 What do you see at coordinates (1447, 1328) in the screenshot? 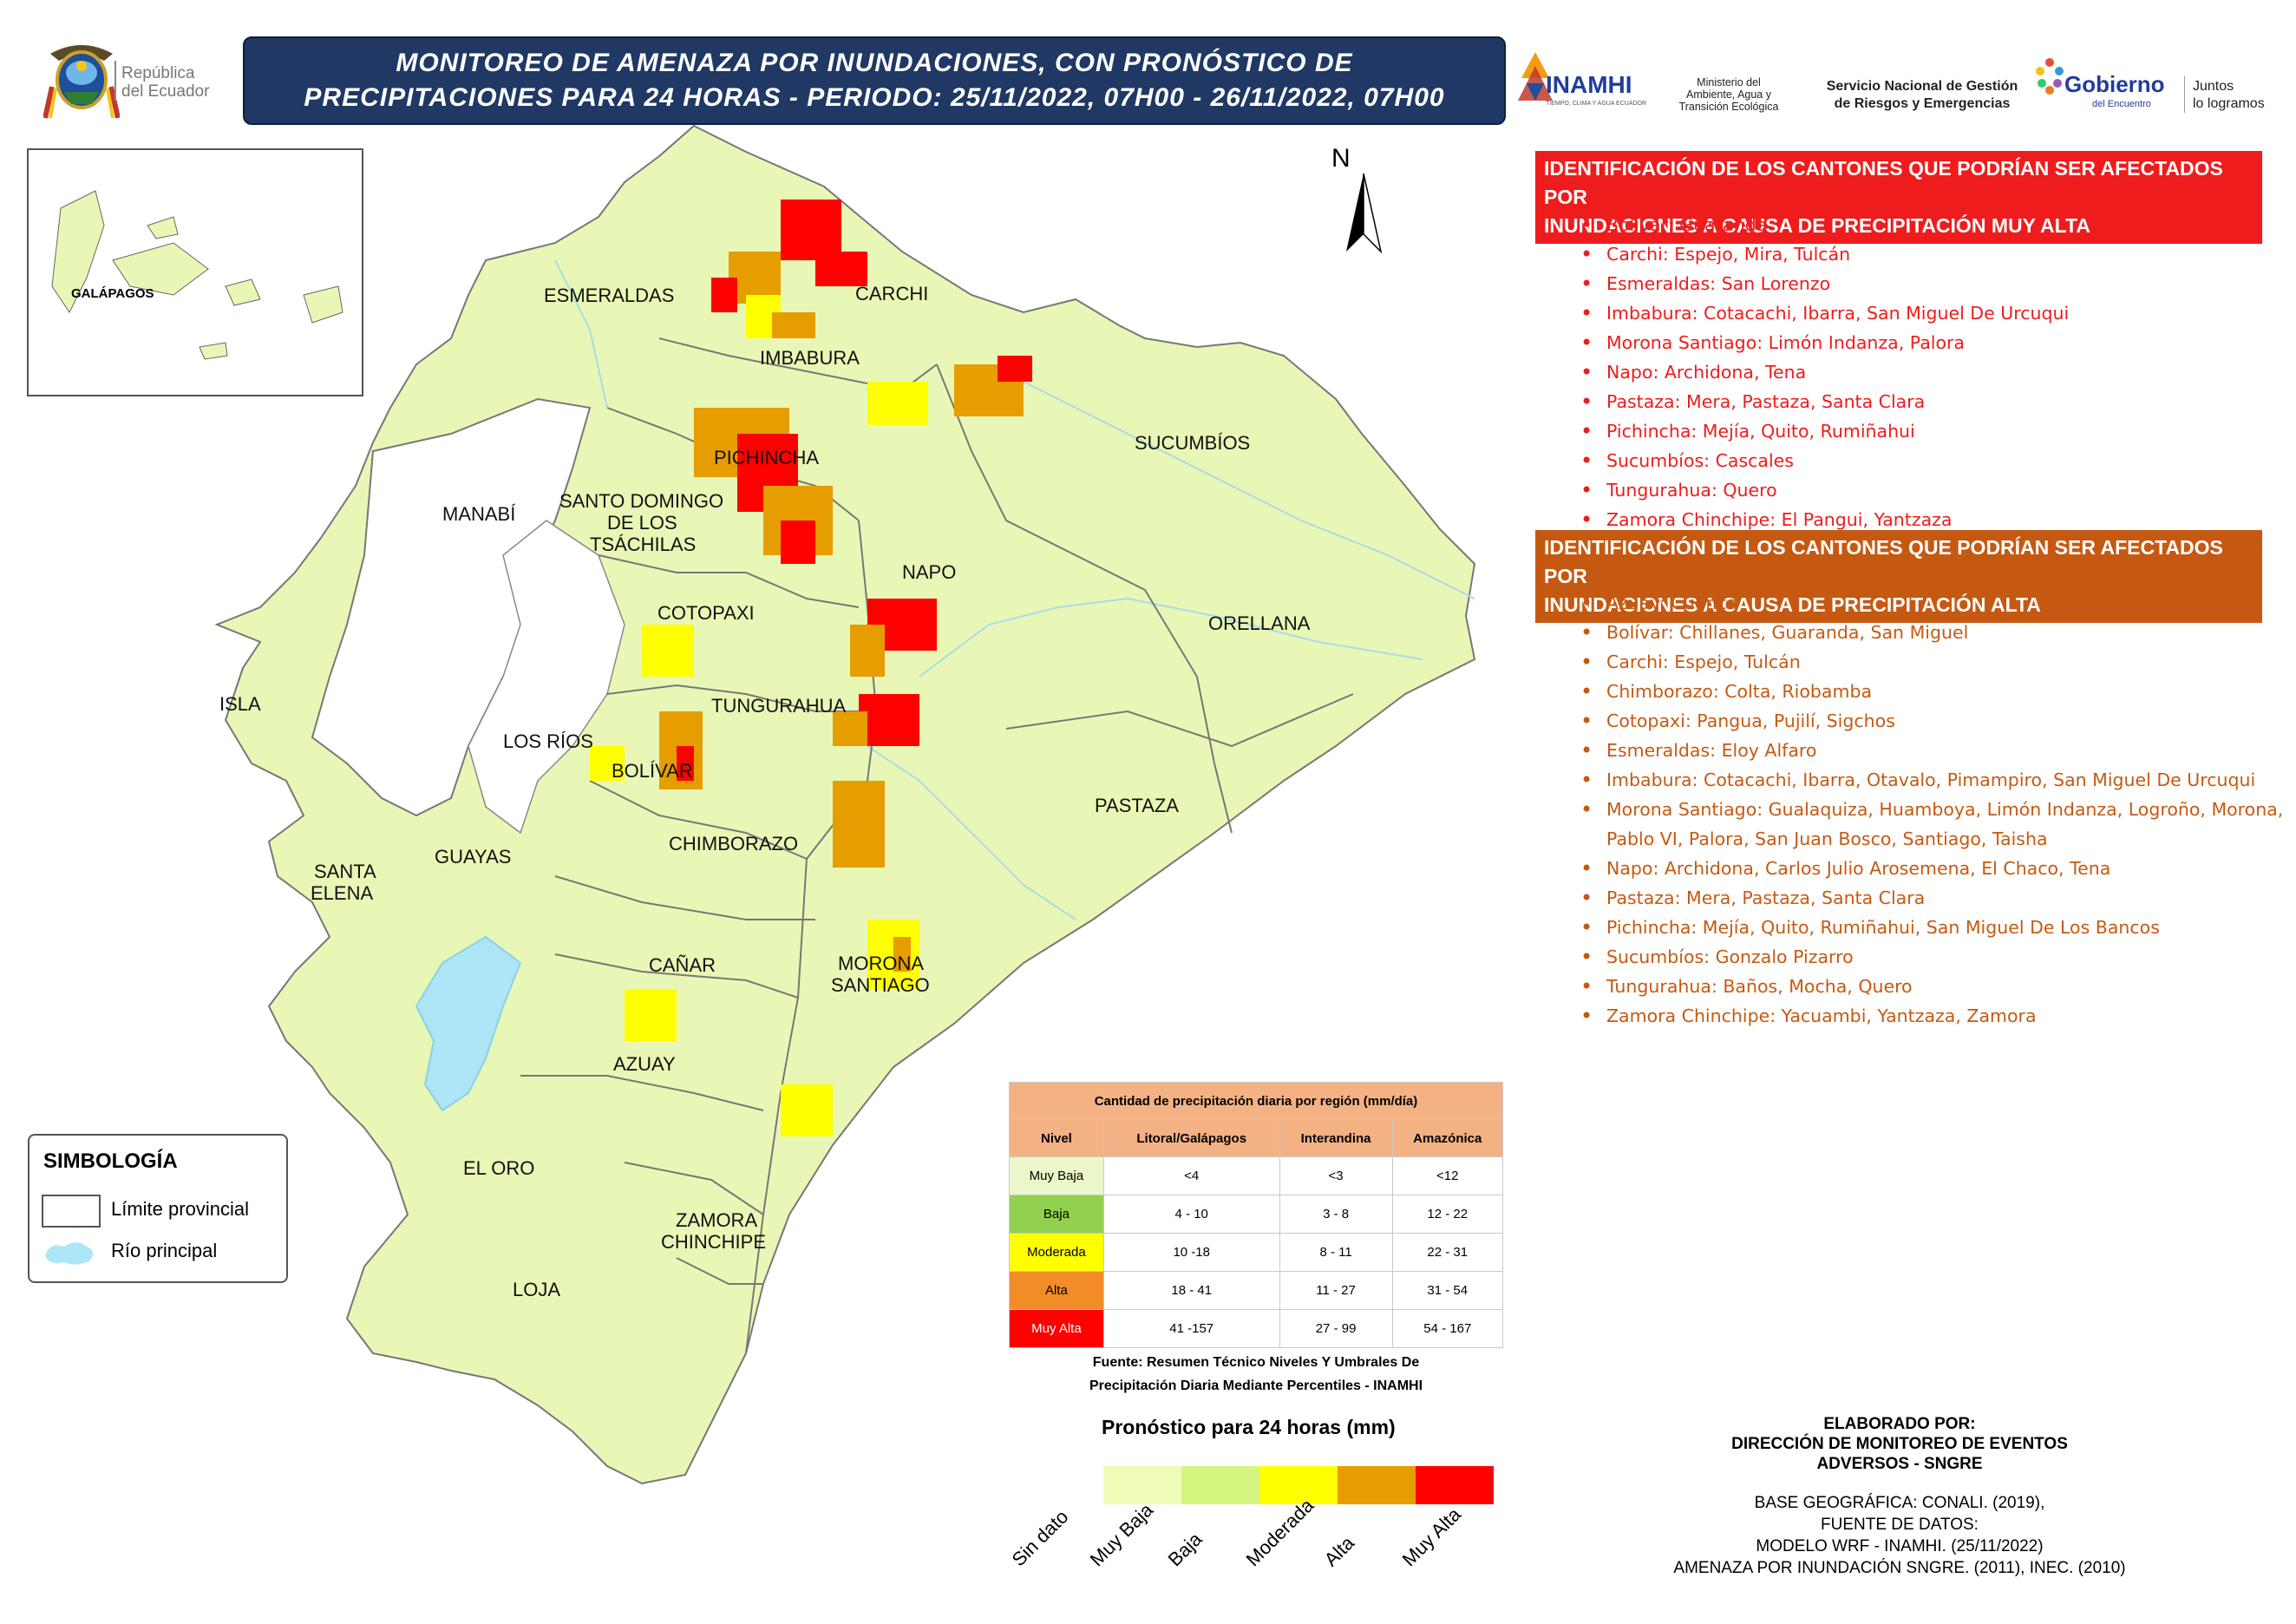
I see `table-cell-amazonica: 54 - 167` at bounding box center [1447, 1328].